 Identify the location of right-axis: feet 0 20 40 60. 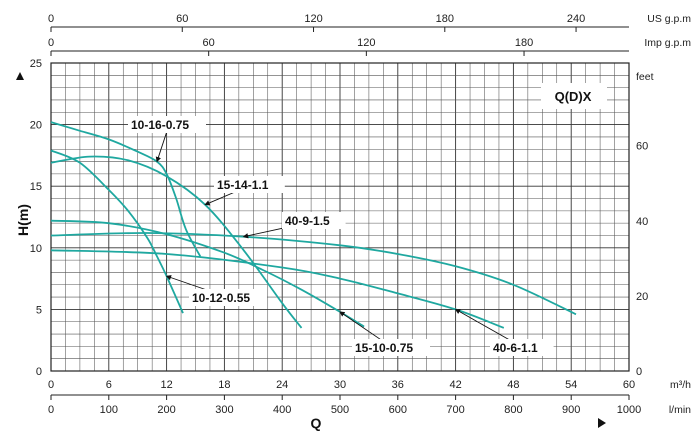
(645, 224).